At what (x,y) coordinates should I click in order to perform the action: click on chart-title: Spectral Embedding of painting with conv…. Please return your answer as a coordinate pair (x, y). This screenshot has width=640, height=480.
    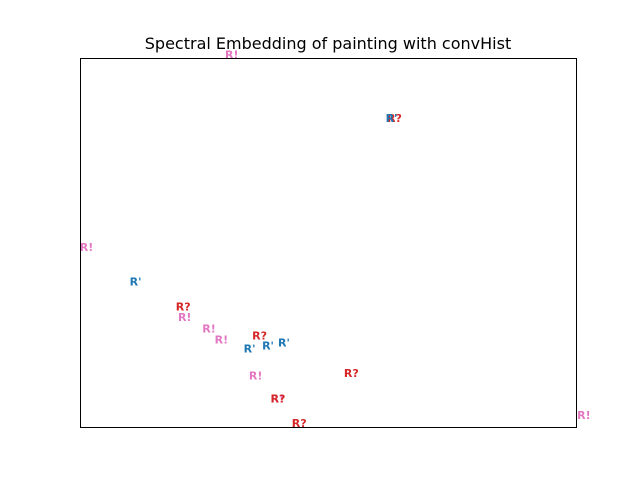
    Looking at the image, I should click on (328, 43).